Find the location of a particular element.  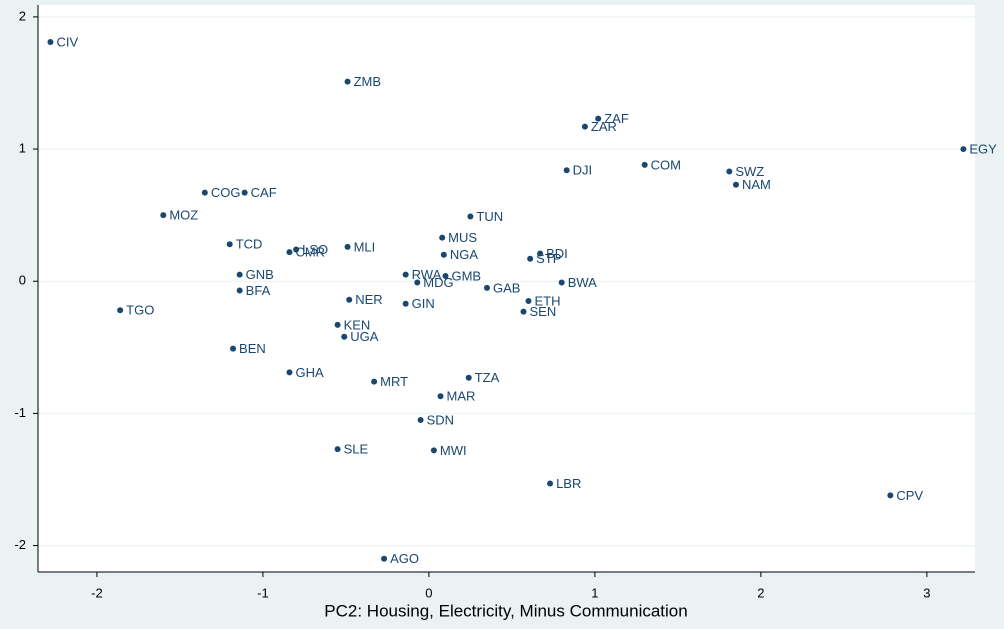

point-label: DJI is located at coordinates (583, 170).